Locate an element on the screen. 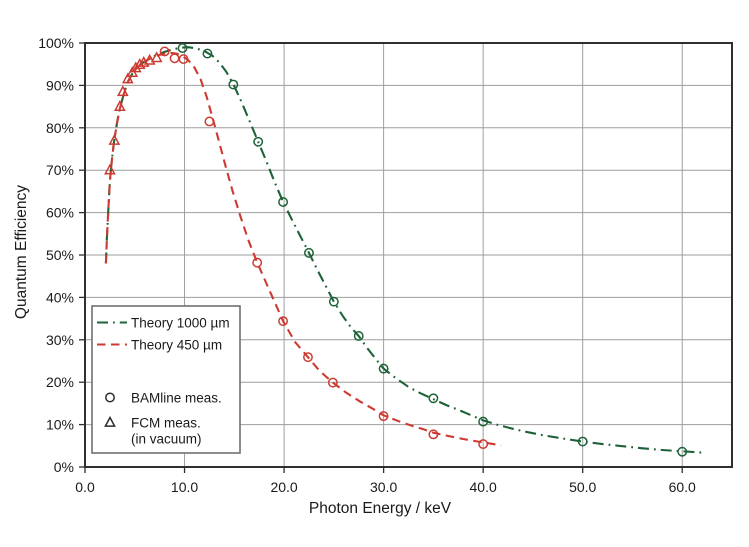 The width and height of the screenshot is (749, 547). legend-box is located at coordinates (166, 379).